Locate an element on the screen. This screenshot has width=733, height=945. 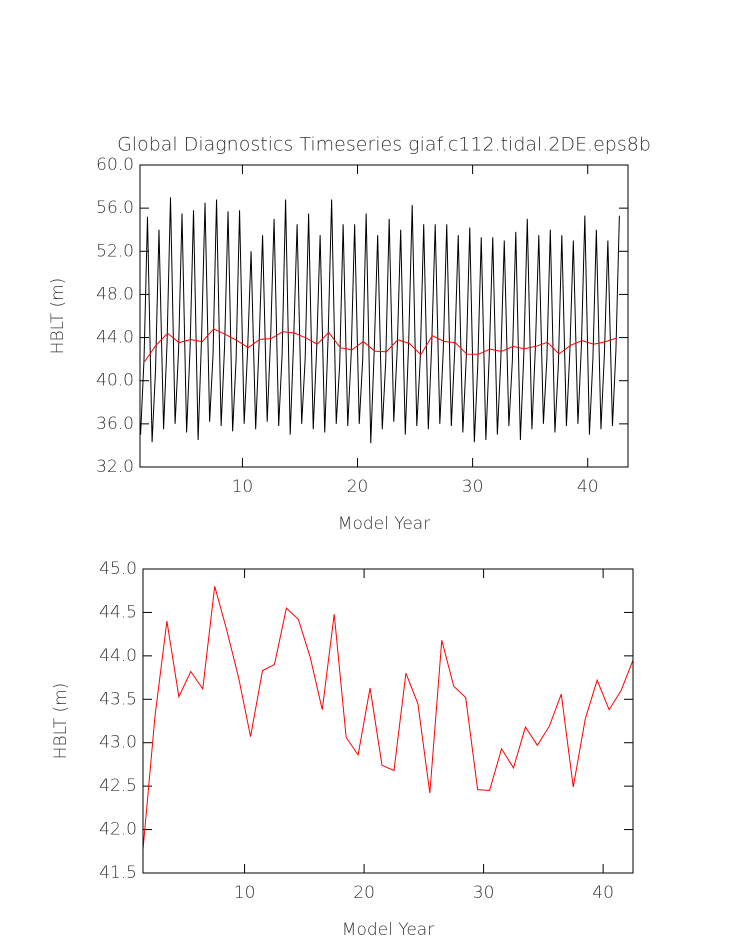
data-line is located at coordinates (380, 345).